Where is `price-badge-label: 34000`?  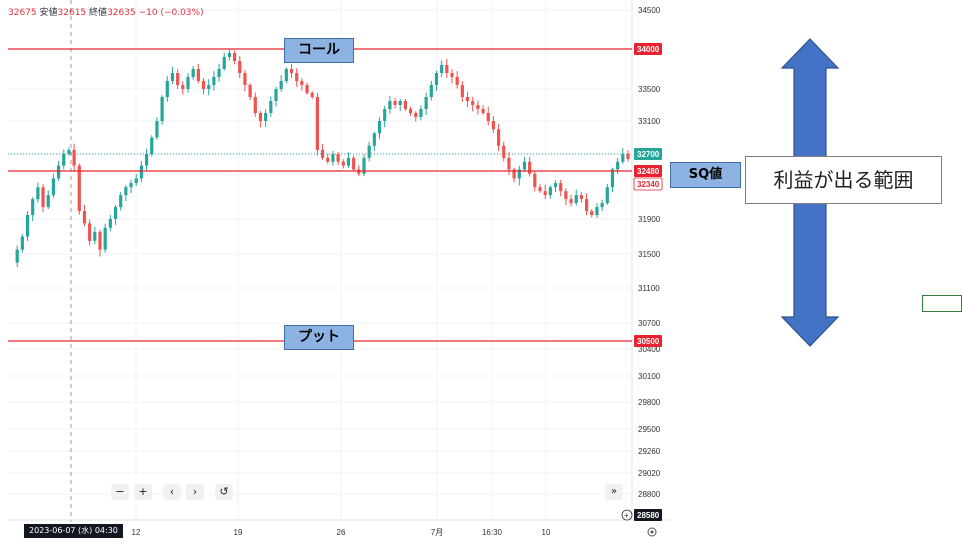 price-badge-label: 34000 is located at coordinates (648, 49).